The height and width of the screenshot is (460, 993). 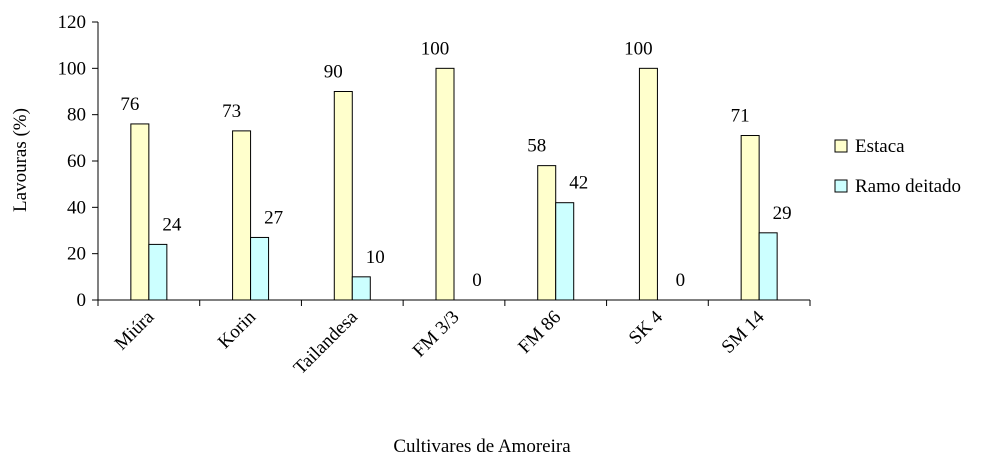 What do you see at coordinates (76, 207) in the screenshot?
I see `y-tick-label: 40` at bounding box center [76, 207].